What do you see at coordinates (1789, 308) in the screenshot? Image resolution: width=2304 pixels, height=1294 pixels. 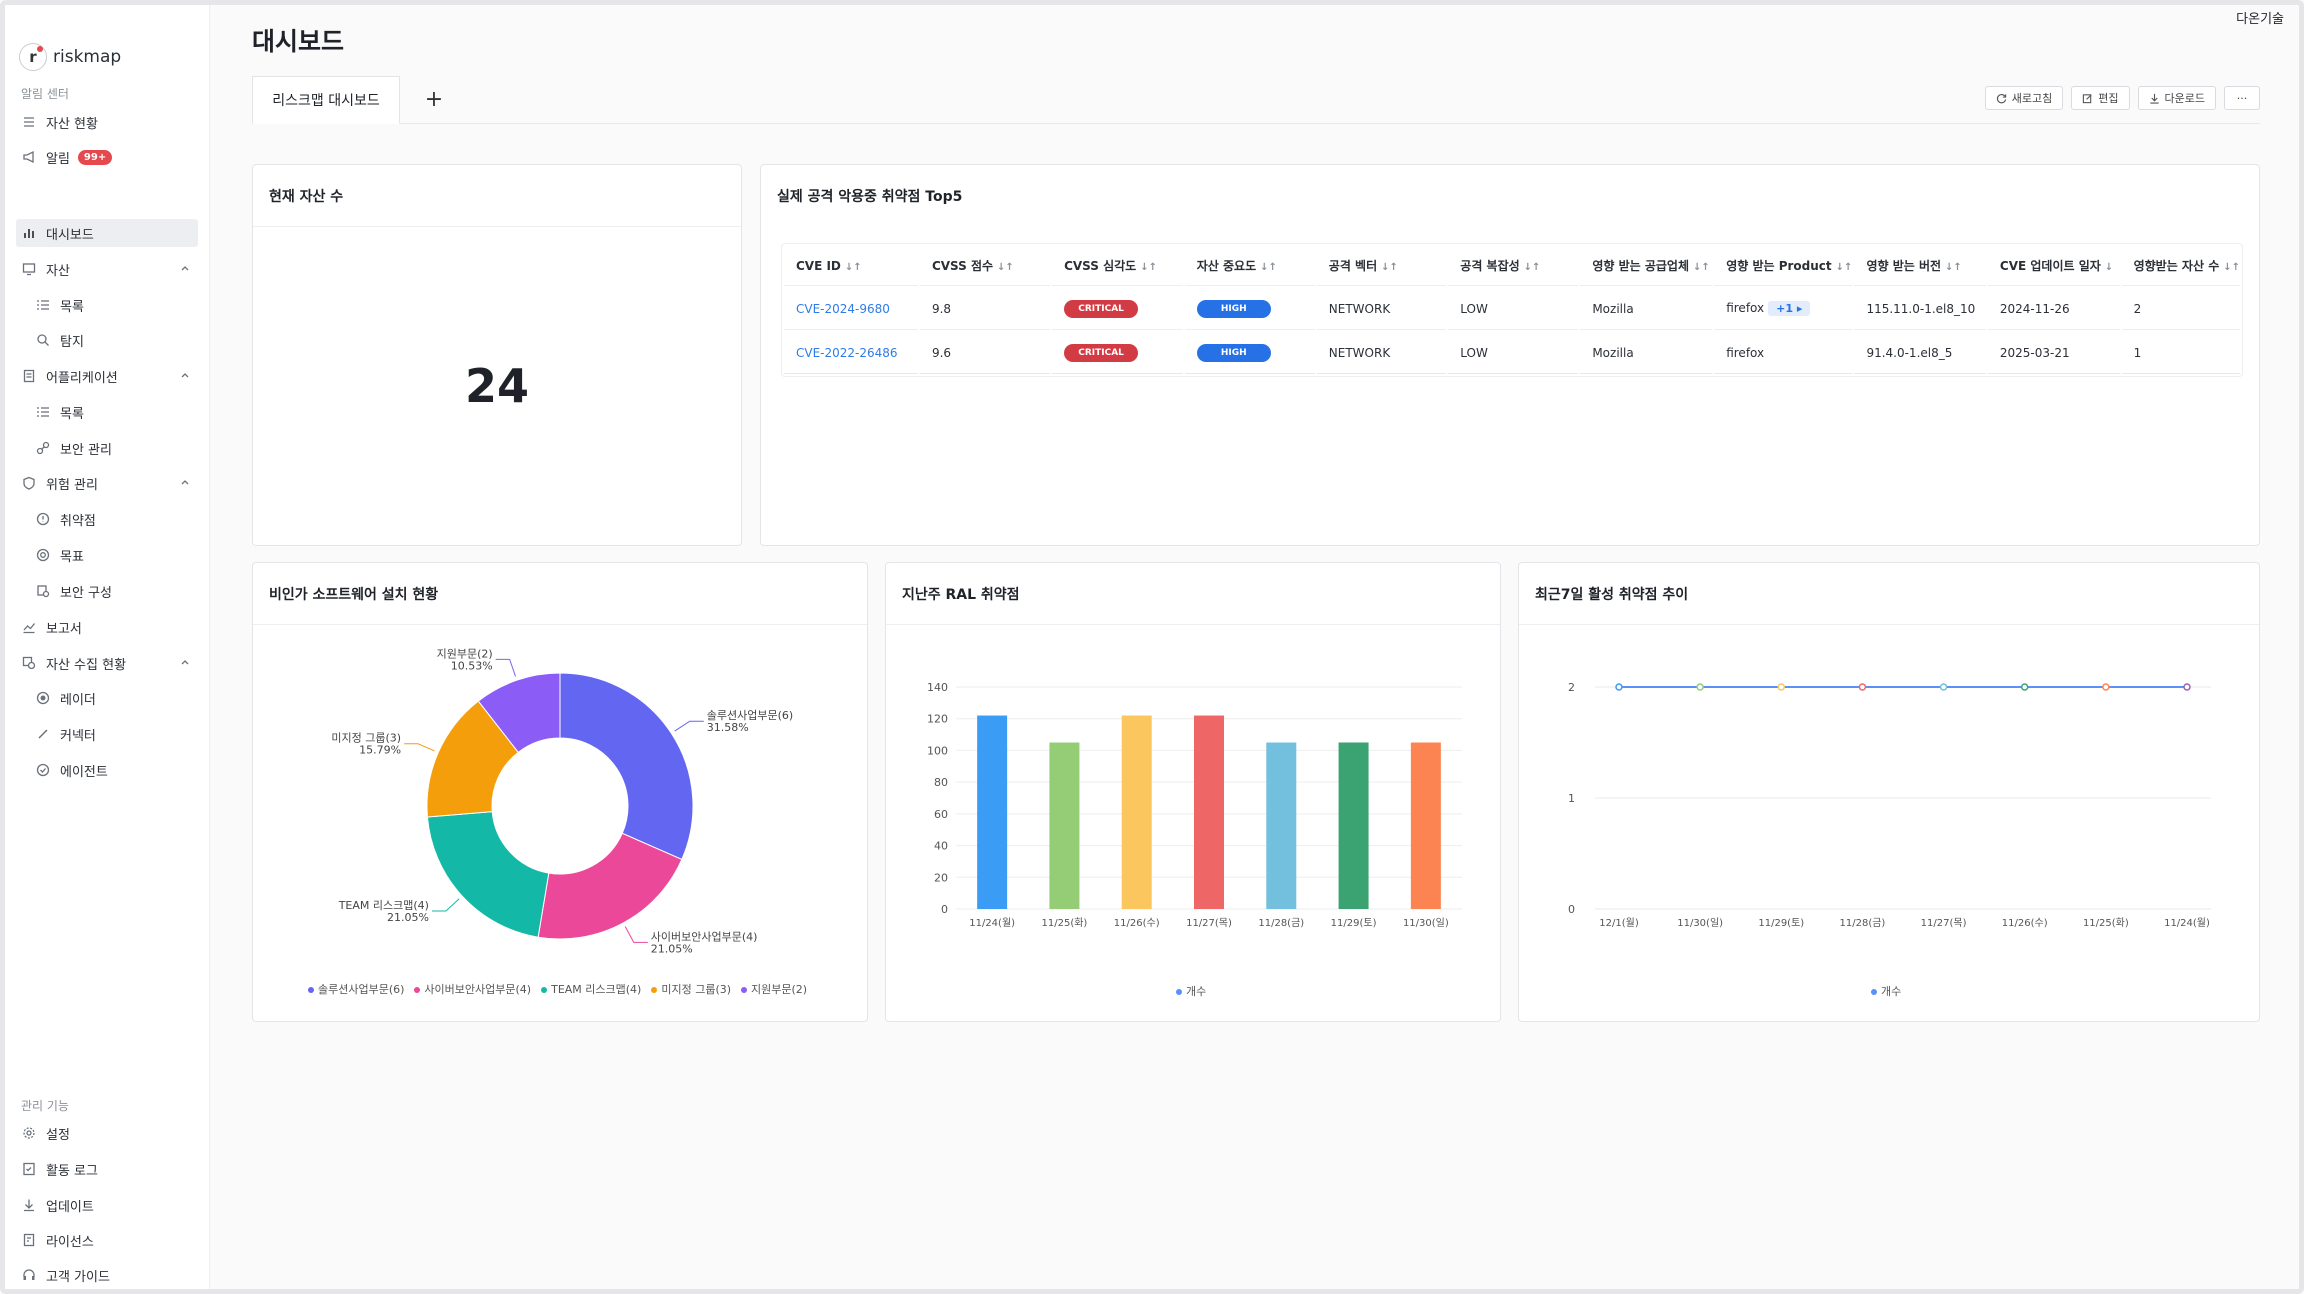 I see `more-products-button: +1 ▸` at bounding box center [1789, 308].